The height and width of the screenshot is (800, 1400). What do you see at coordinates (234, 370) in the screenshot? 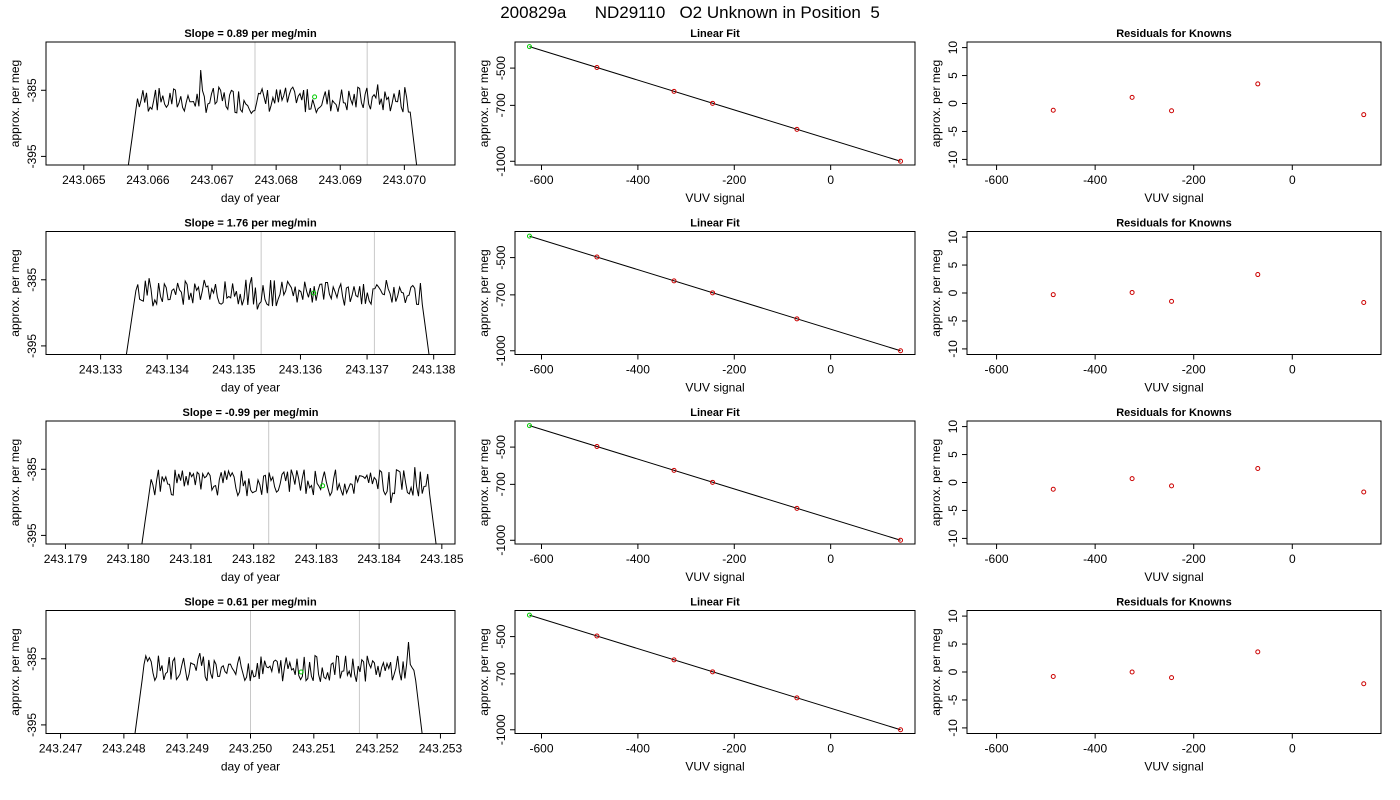
I see `x-tick-label: 243.135` at bounding box center [234, 370].